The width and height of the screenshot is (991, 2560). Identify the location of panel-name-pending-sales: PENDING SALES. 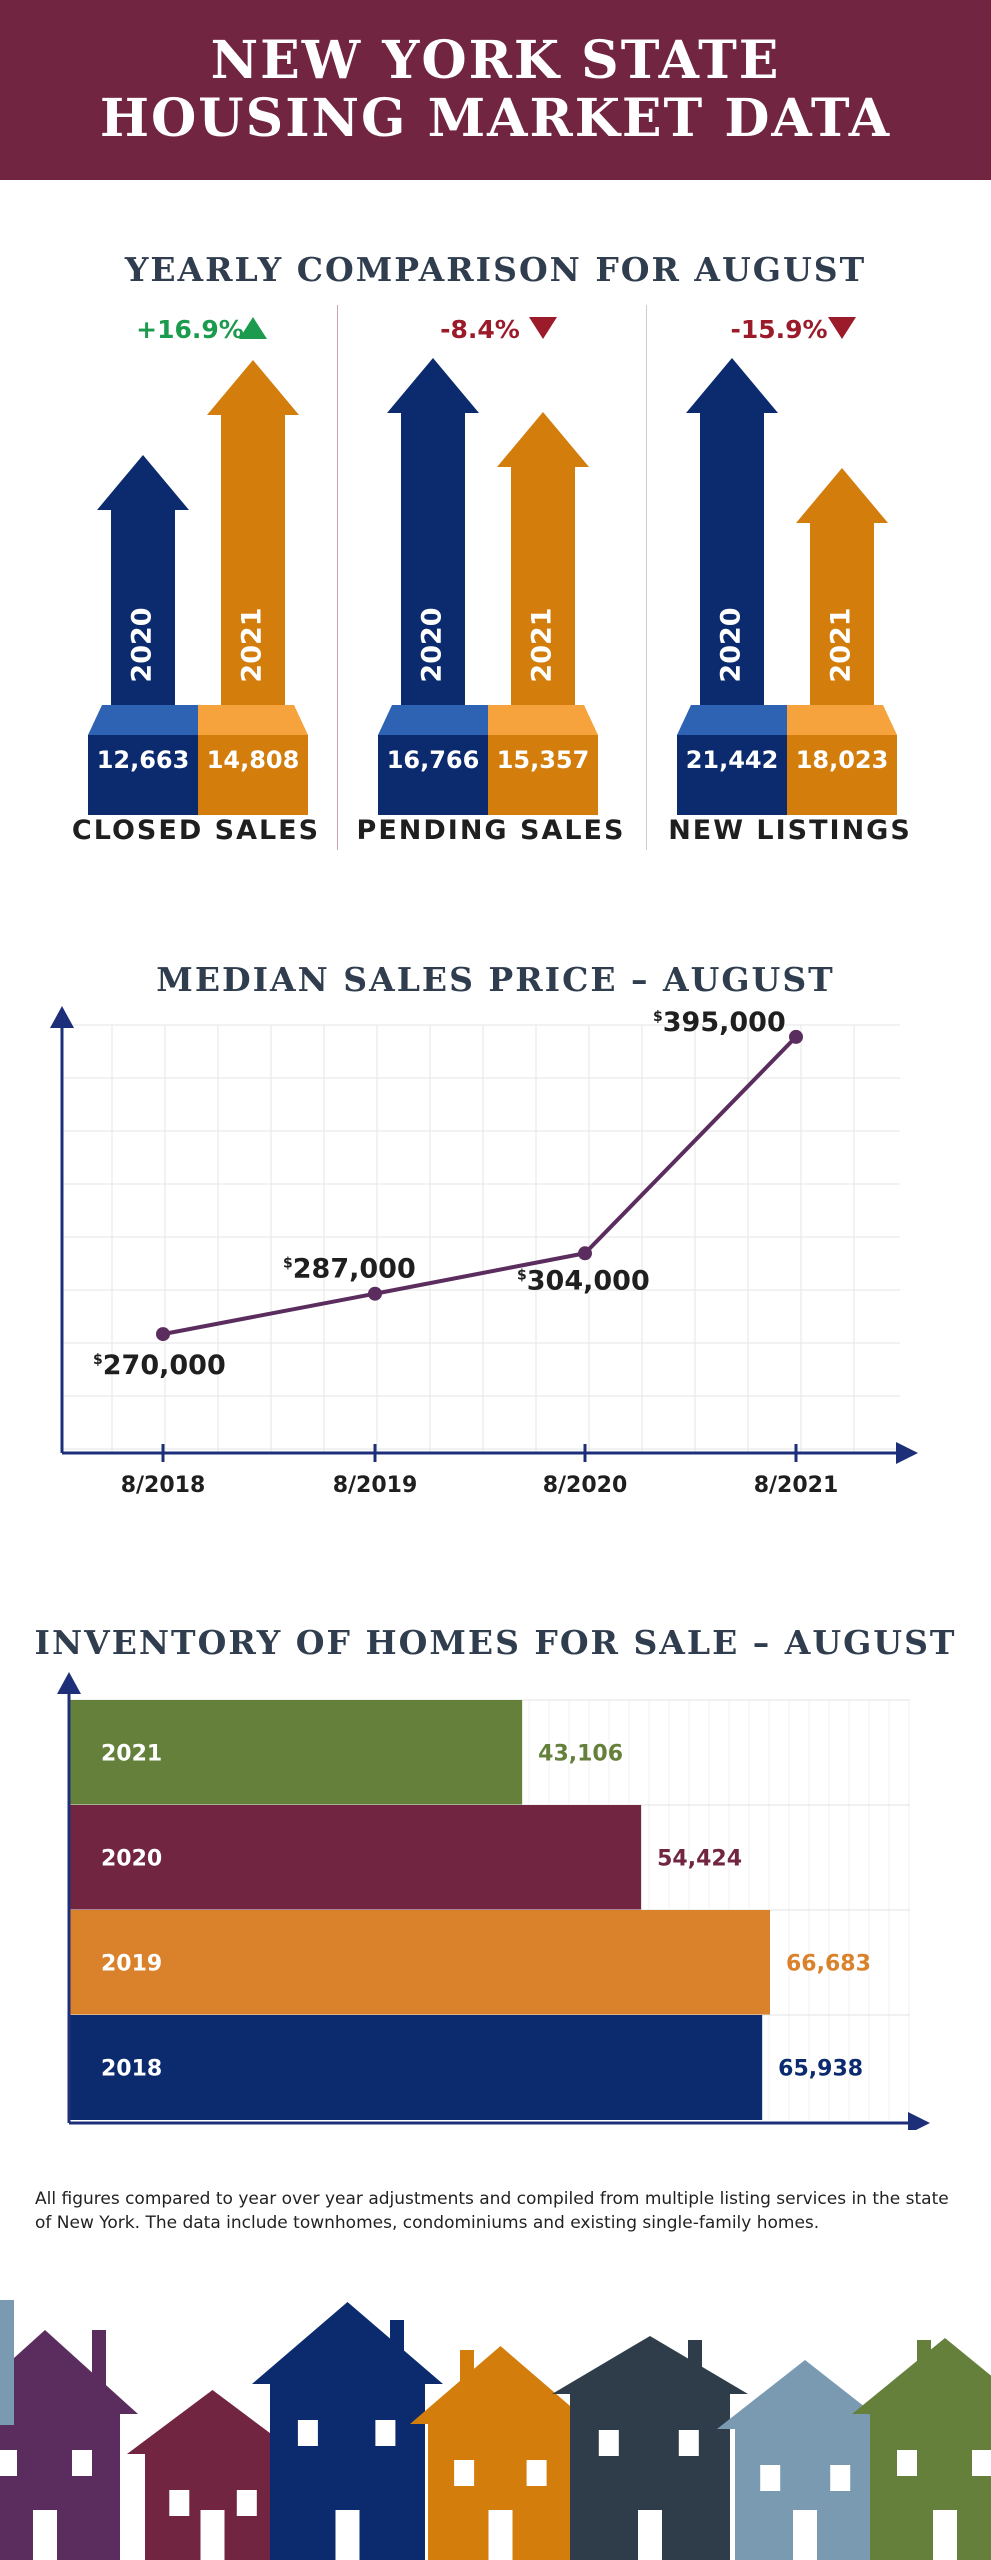
(491, 830).